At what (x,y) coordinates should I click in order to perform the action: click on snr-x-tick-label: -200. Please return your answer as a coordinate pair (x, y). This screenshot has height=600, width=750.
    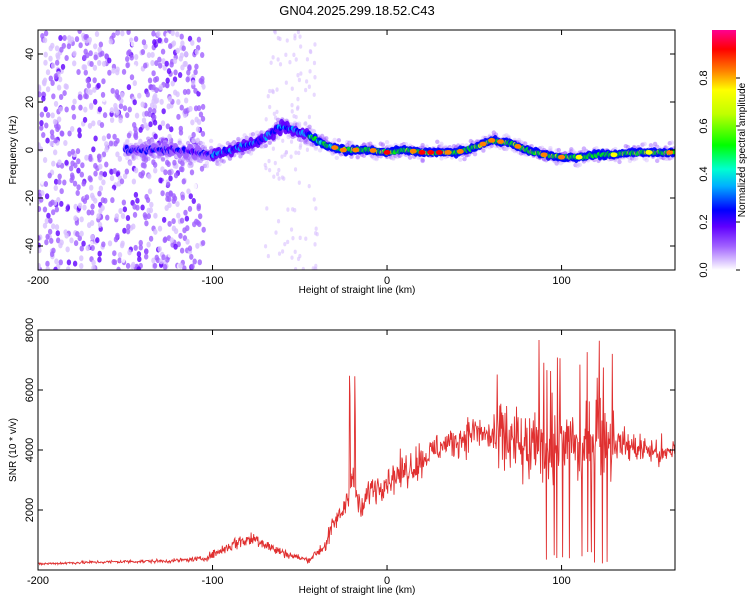
    Looking at the image, I should click on (38, 581).